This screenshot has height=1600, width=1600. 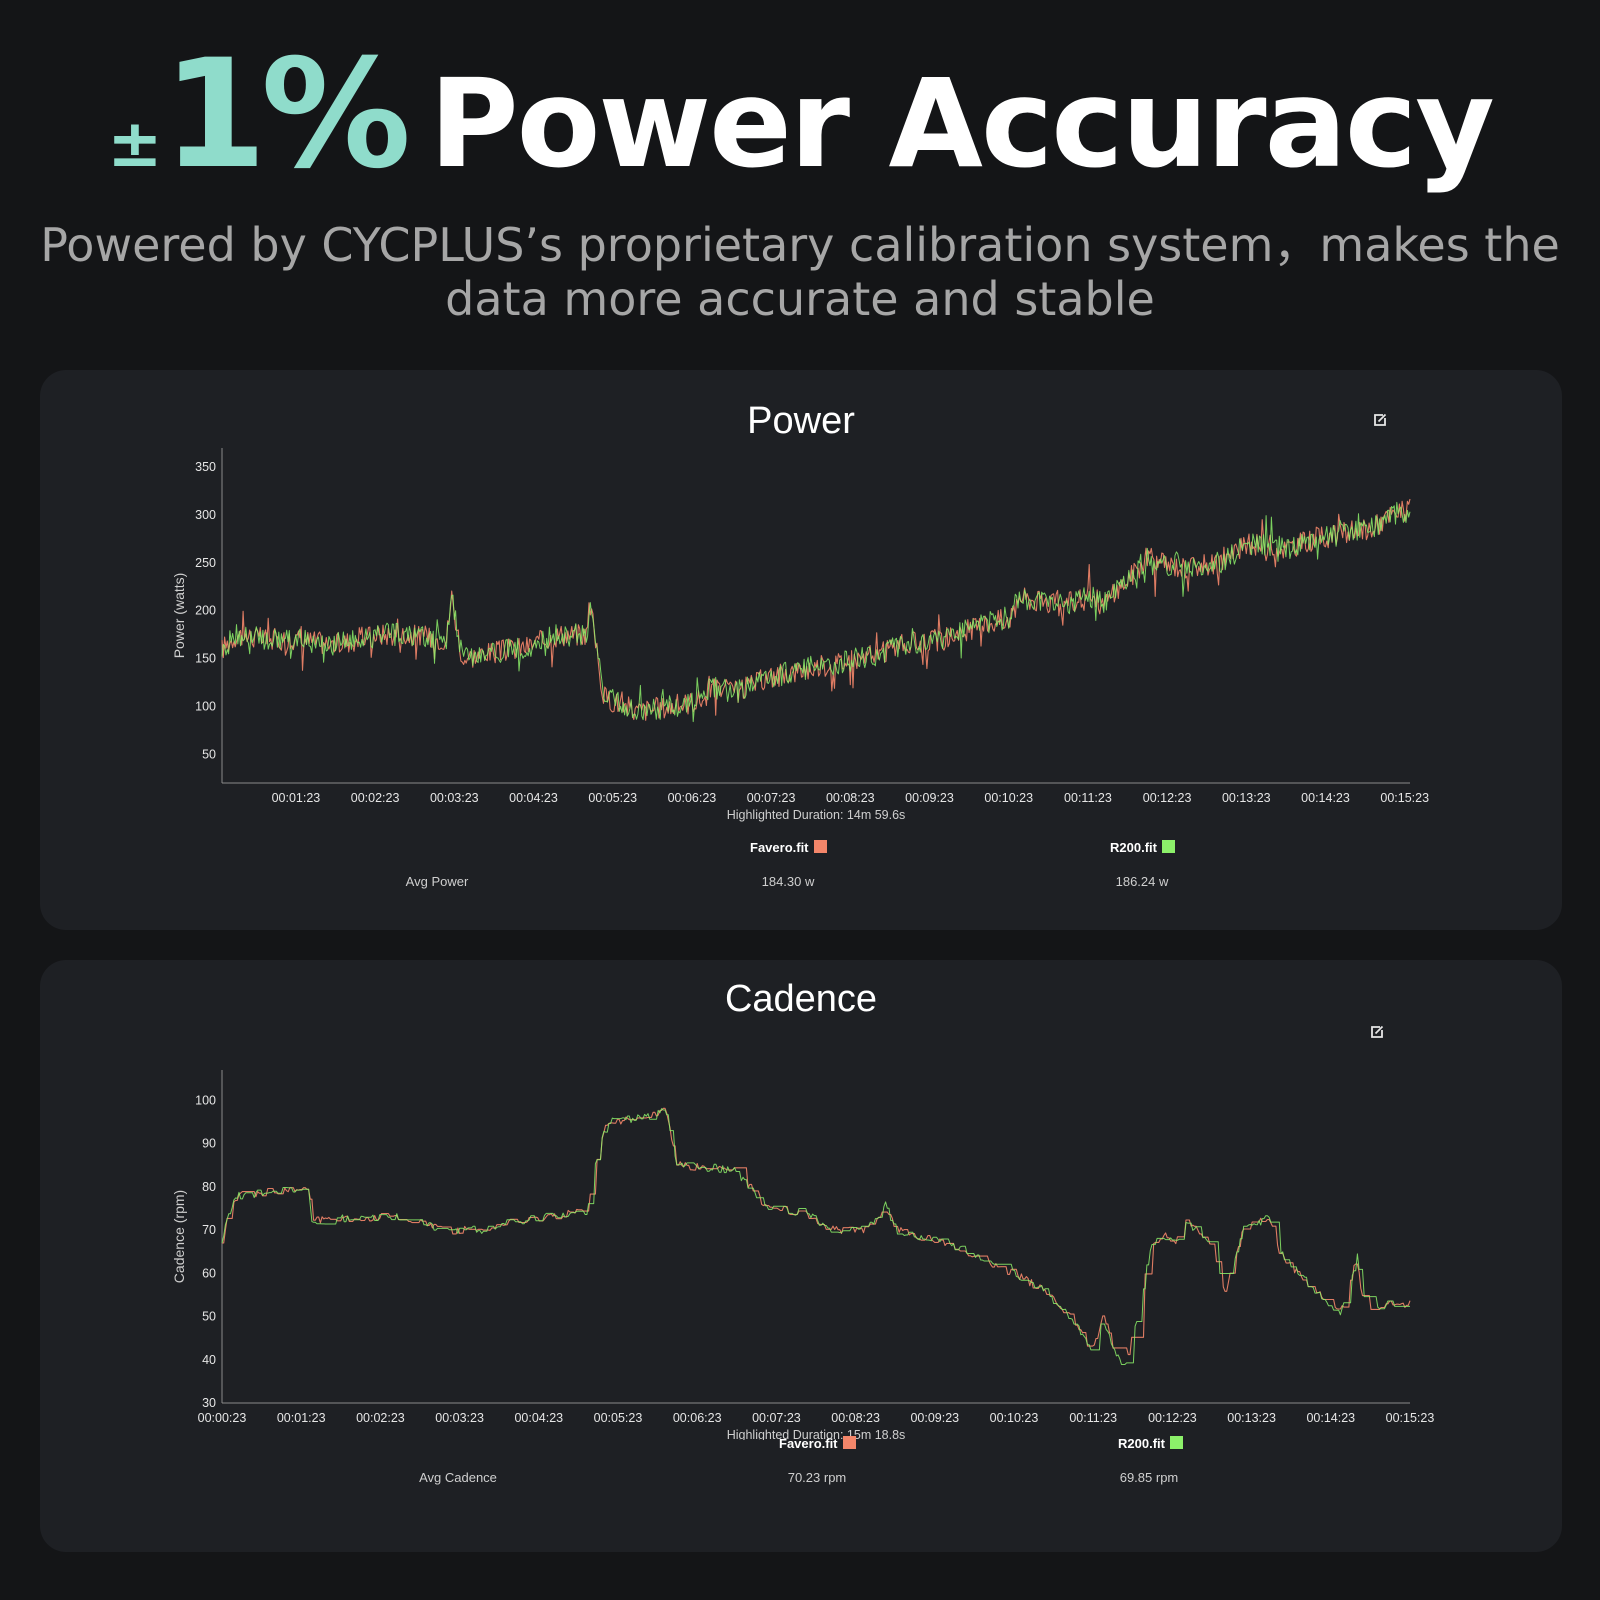 What do you see at coordinates (962, 124) in the screenshot?
I see `headline-title: Power Accuracy` at bounding box center [962, 124].